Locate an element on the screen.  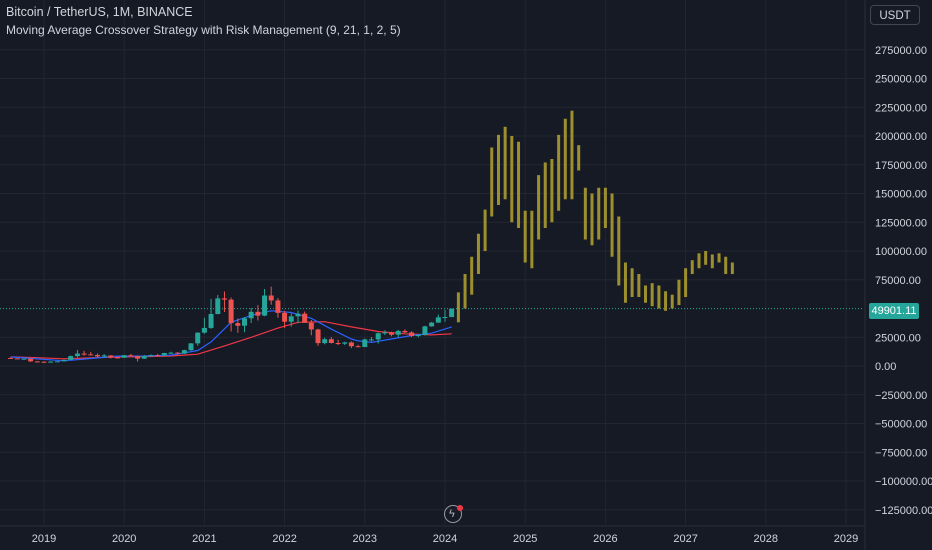
y-tick-label: 200000.00 is located at coordinates (901, 137).